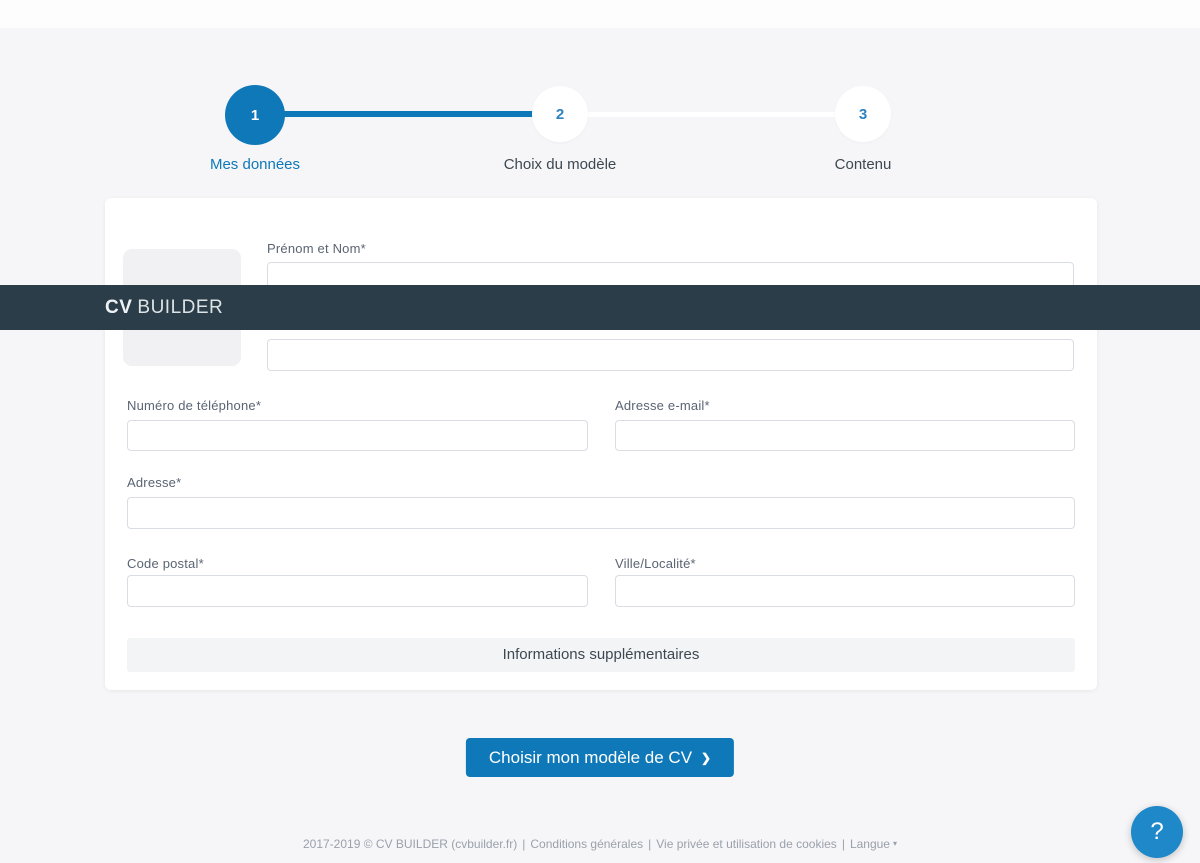 The image size is (1200, 863). I want to click on extra-info-toggle: Informations supplémentaires, so click(601, 655).